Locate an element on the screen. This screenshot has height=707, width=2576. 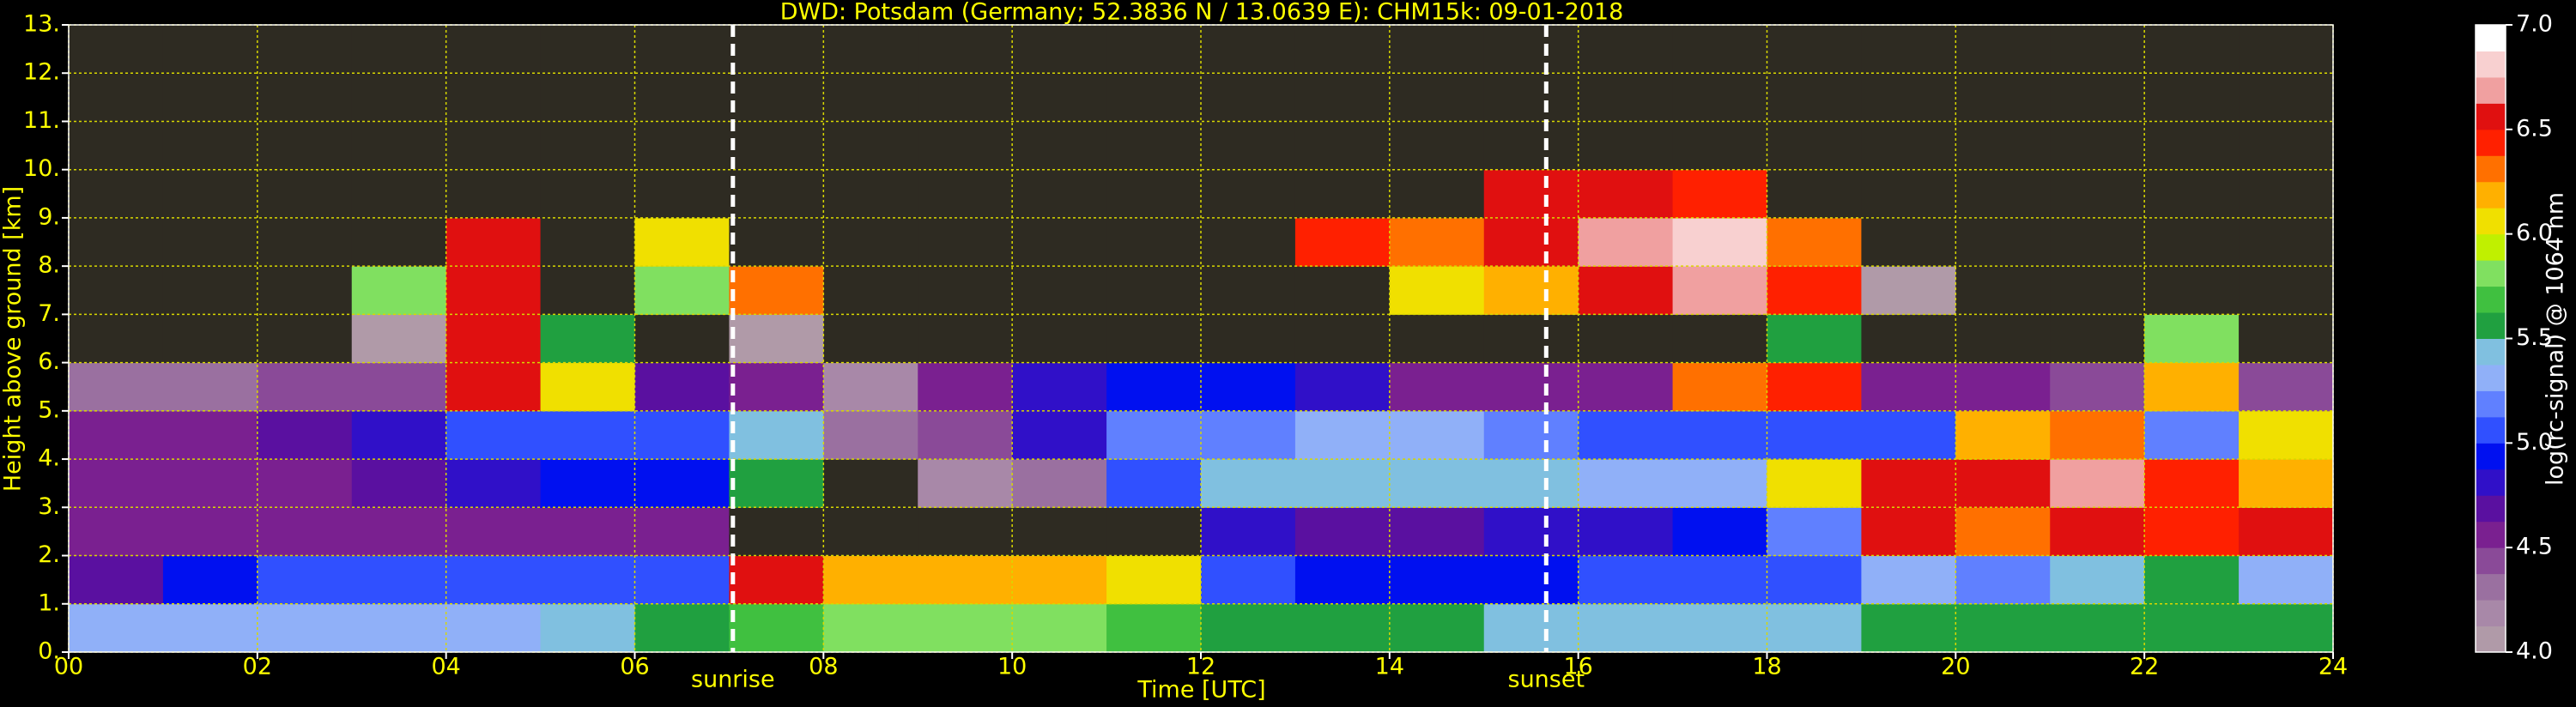
annotation-label: sunrise is located at coordinates (733, 680).